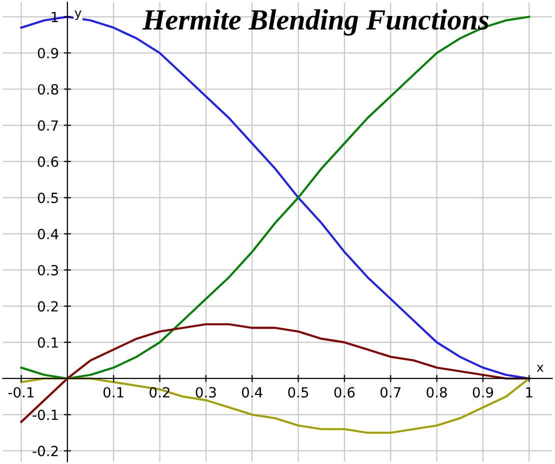  What do you see at coordinates (529, 392) in the screenshot?
I see `x-tick-label: 1` at bounding box center [529, 392].